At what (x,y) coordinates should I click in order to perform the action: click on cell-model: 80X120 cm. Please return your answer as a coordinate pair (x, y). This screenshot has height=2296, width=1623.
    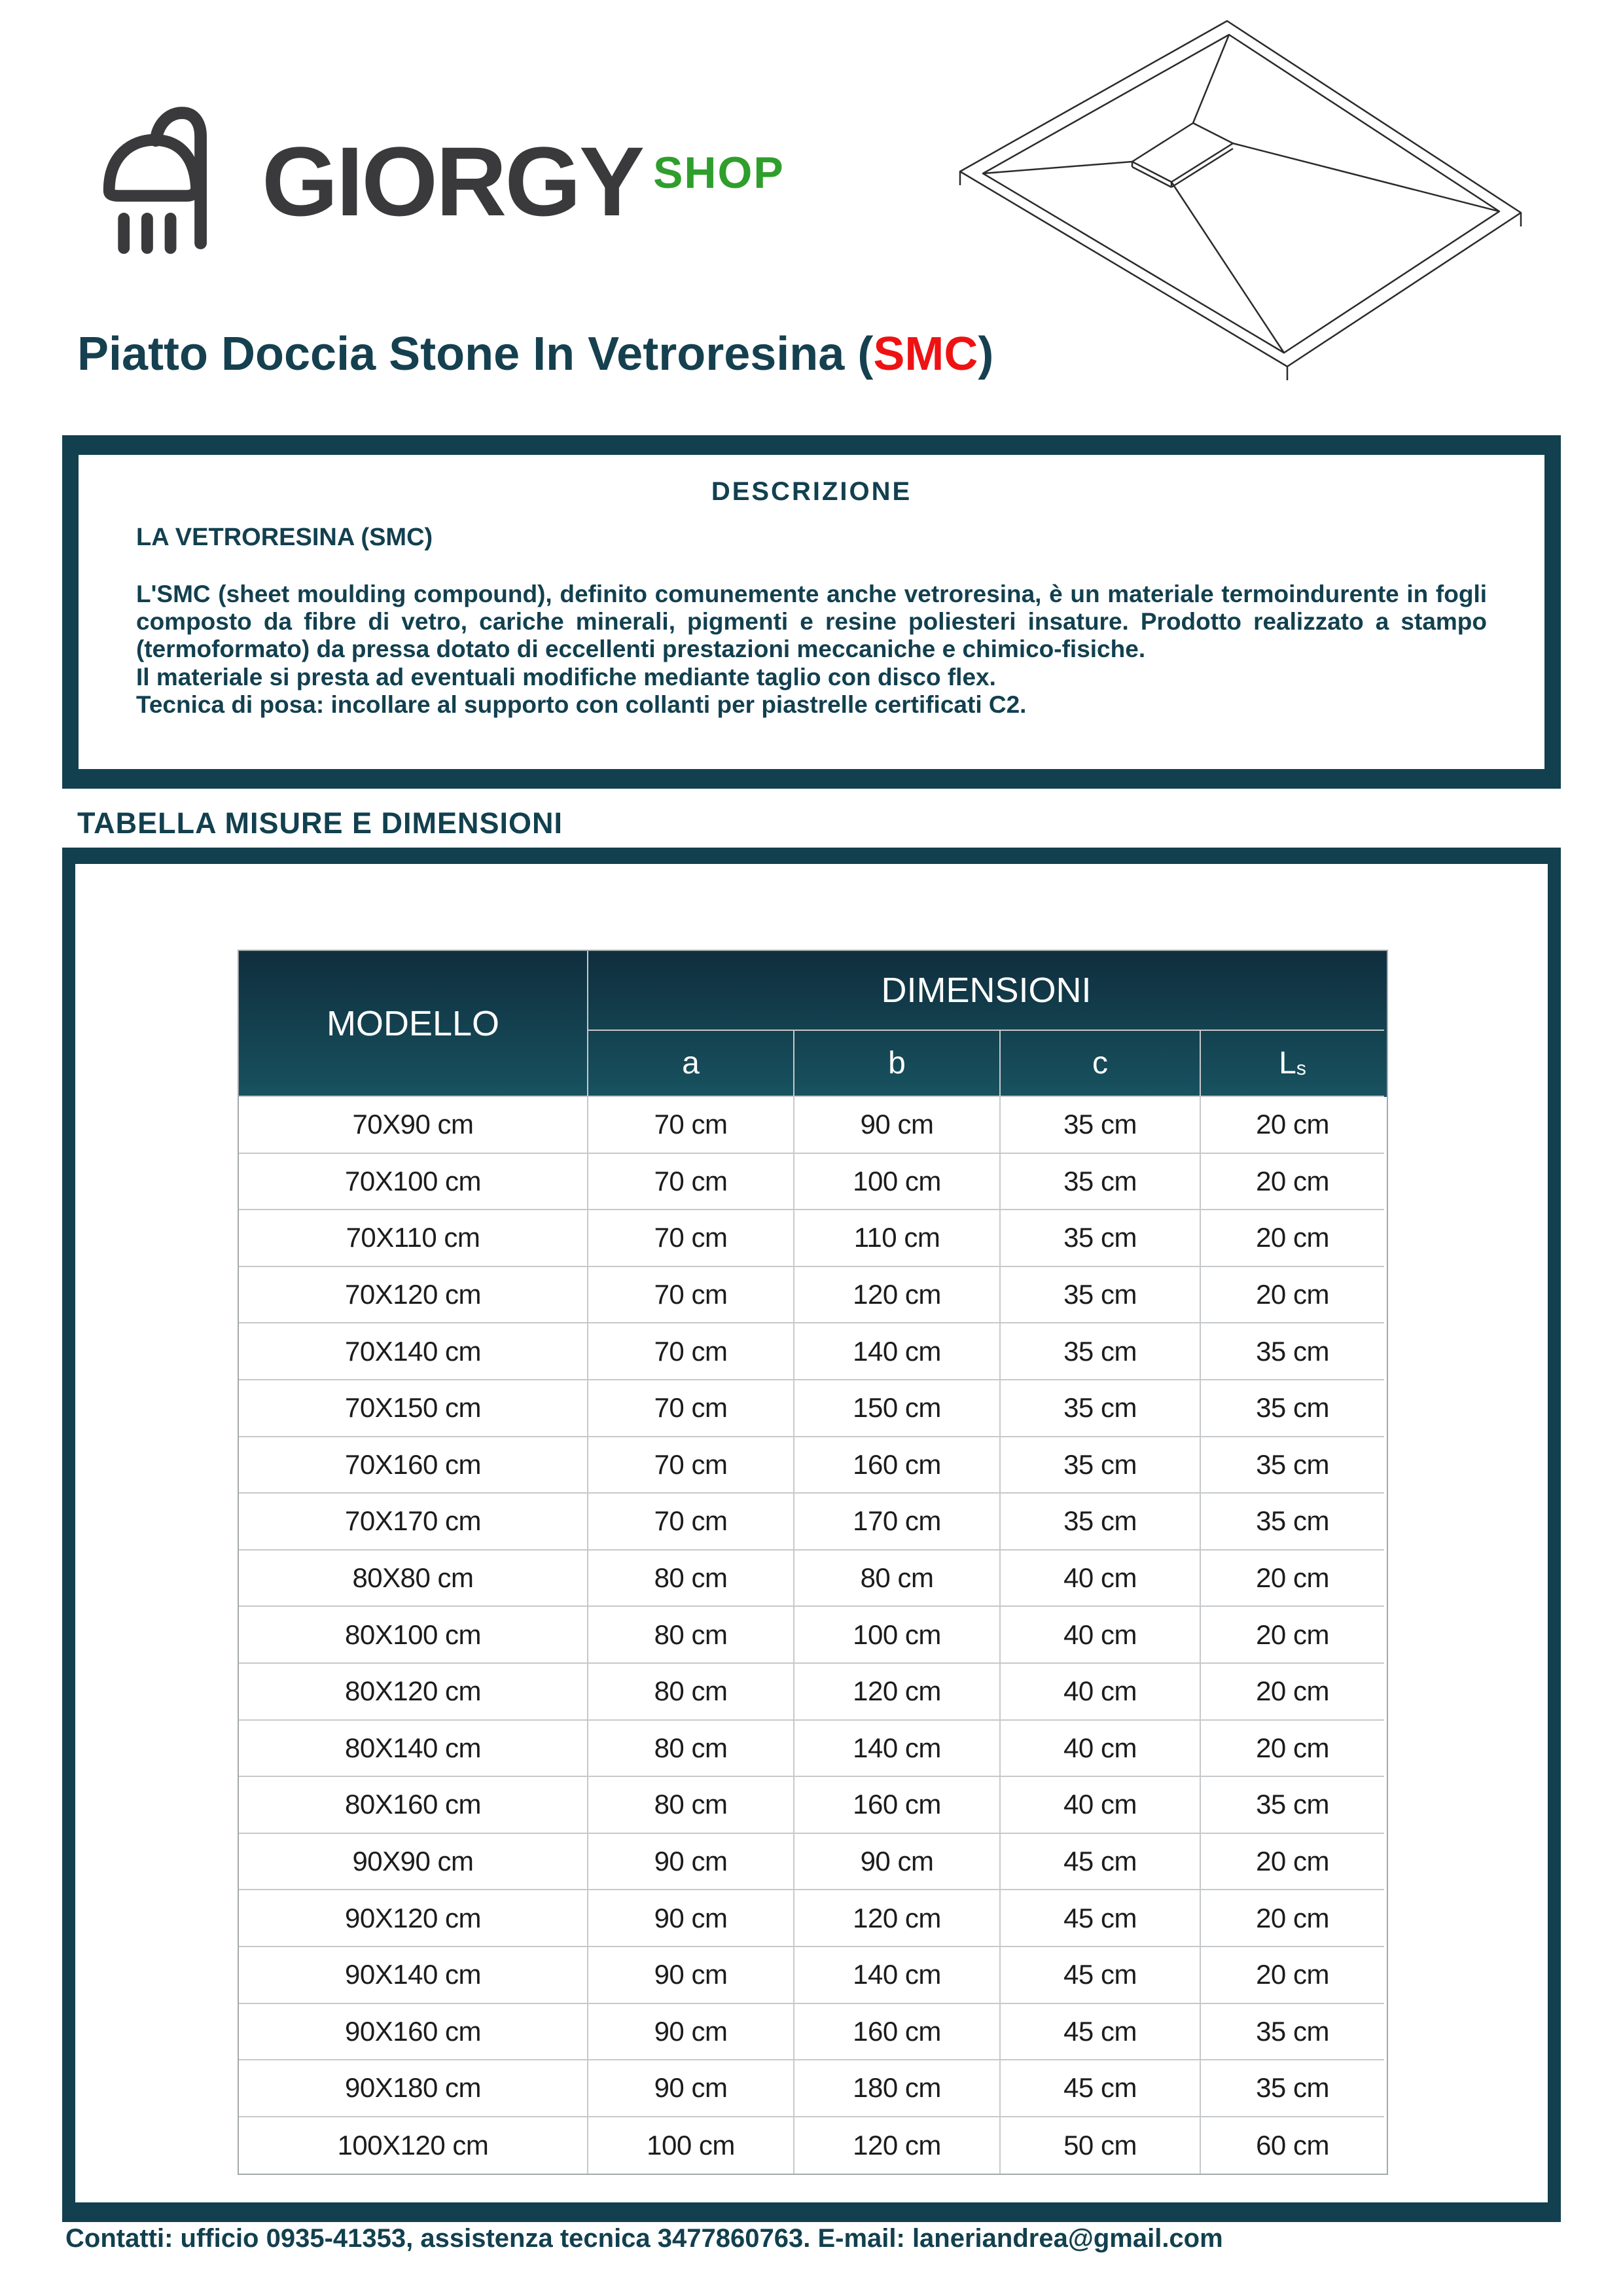
    Looking at the image, I should click on (413, 1692).